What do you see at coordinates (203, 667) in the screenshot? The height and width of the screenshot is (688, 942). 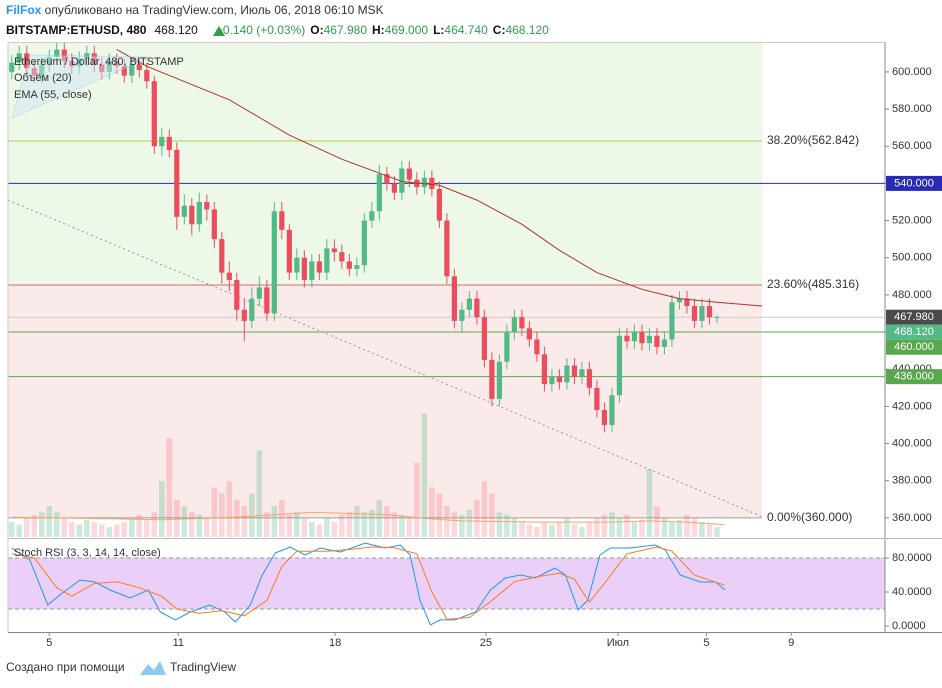 I see `footer-brand: TradingView` at bounding box center [203, 667].